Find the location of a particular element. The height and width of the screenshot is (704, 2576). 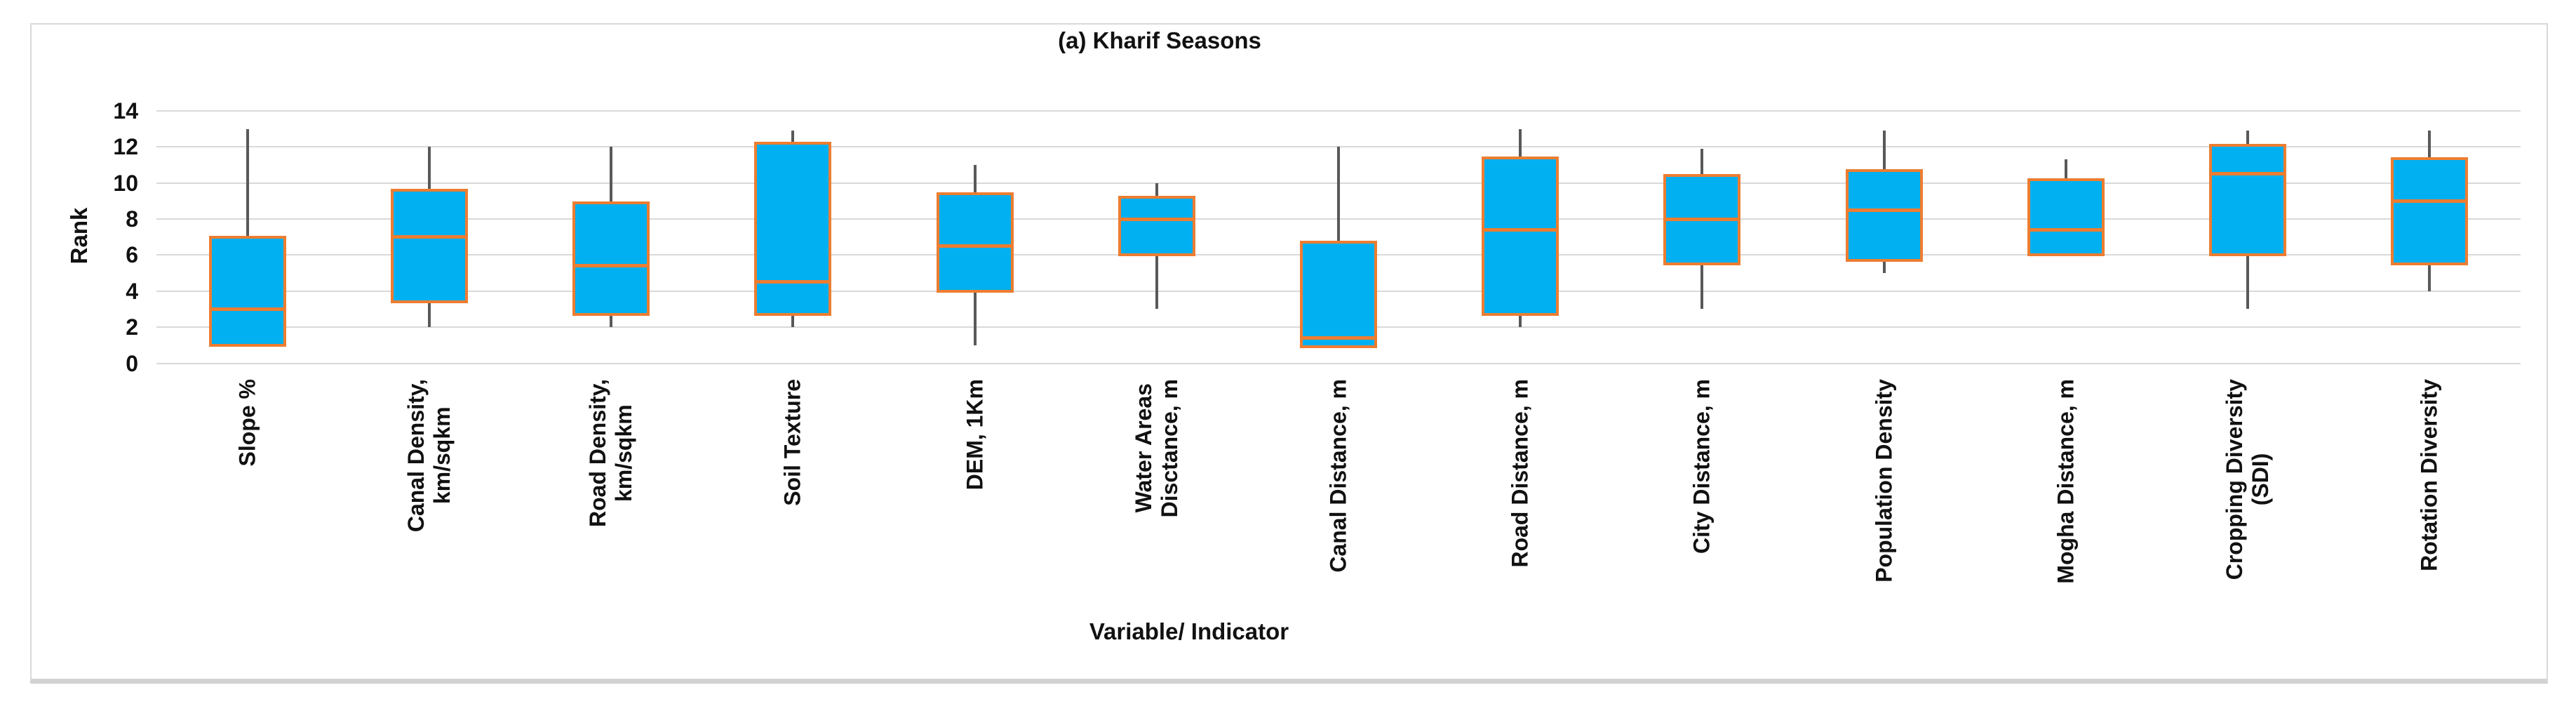

x-category-label: Canal Density, km/sqkm is located at coordinates (429, 458).